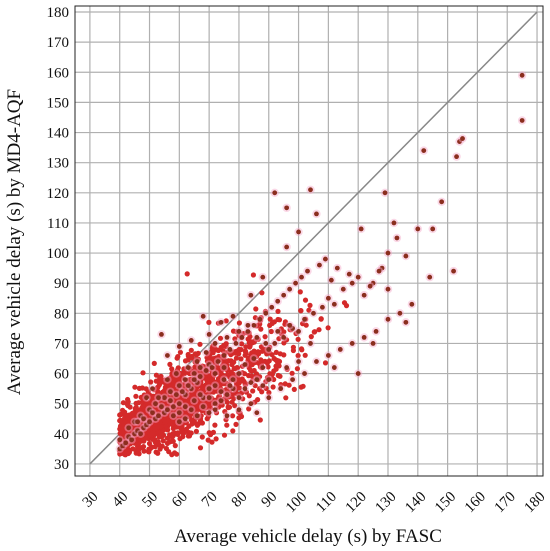  Describe the element at coordinates (58, 194) in the screenshot. I see `y-tick-label: 120` at that location.